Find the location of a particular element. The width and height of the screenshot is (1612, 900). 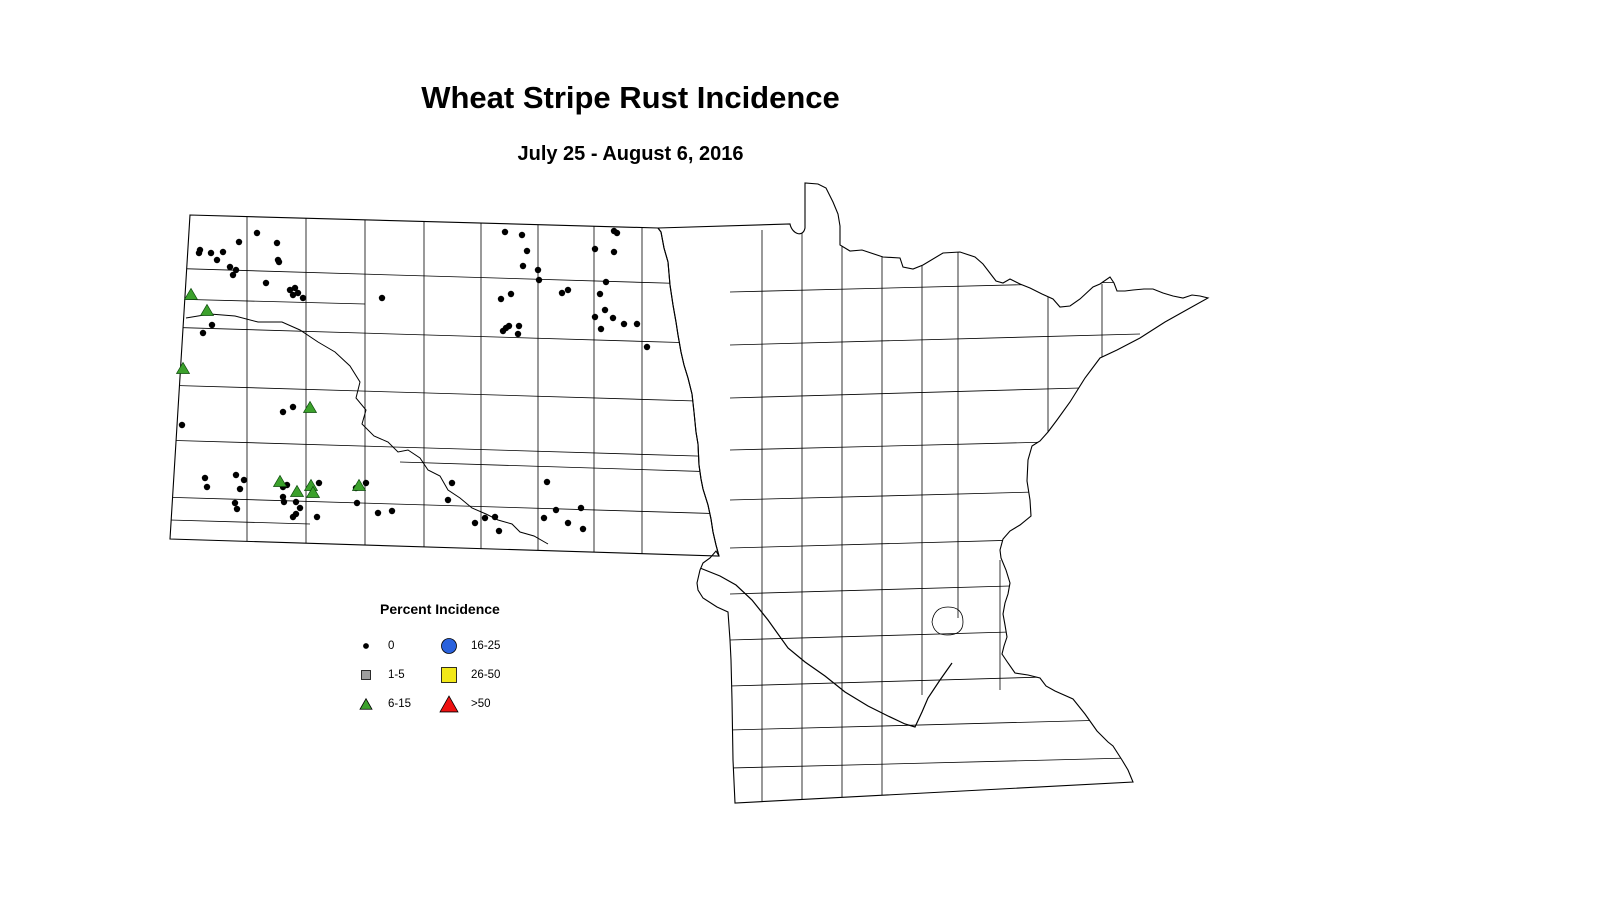

legend-item-1-5: 1-5 is located at coordinates (381, 674).